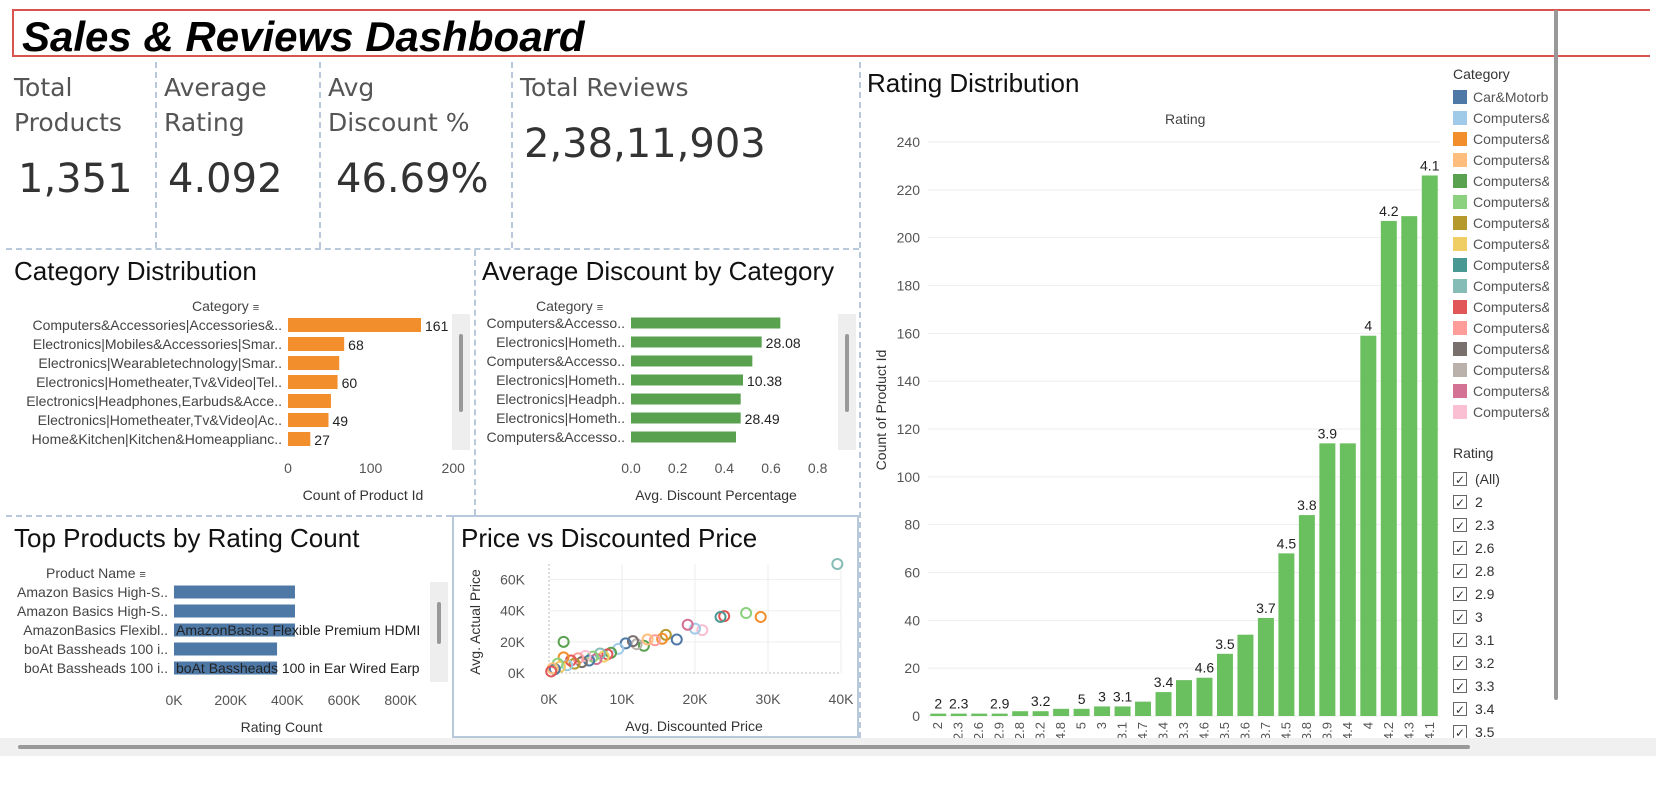  I want to click on rating-filter-option: ✓ 2.9, so click(1501, 593).